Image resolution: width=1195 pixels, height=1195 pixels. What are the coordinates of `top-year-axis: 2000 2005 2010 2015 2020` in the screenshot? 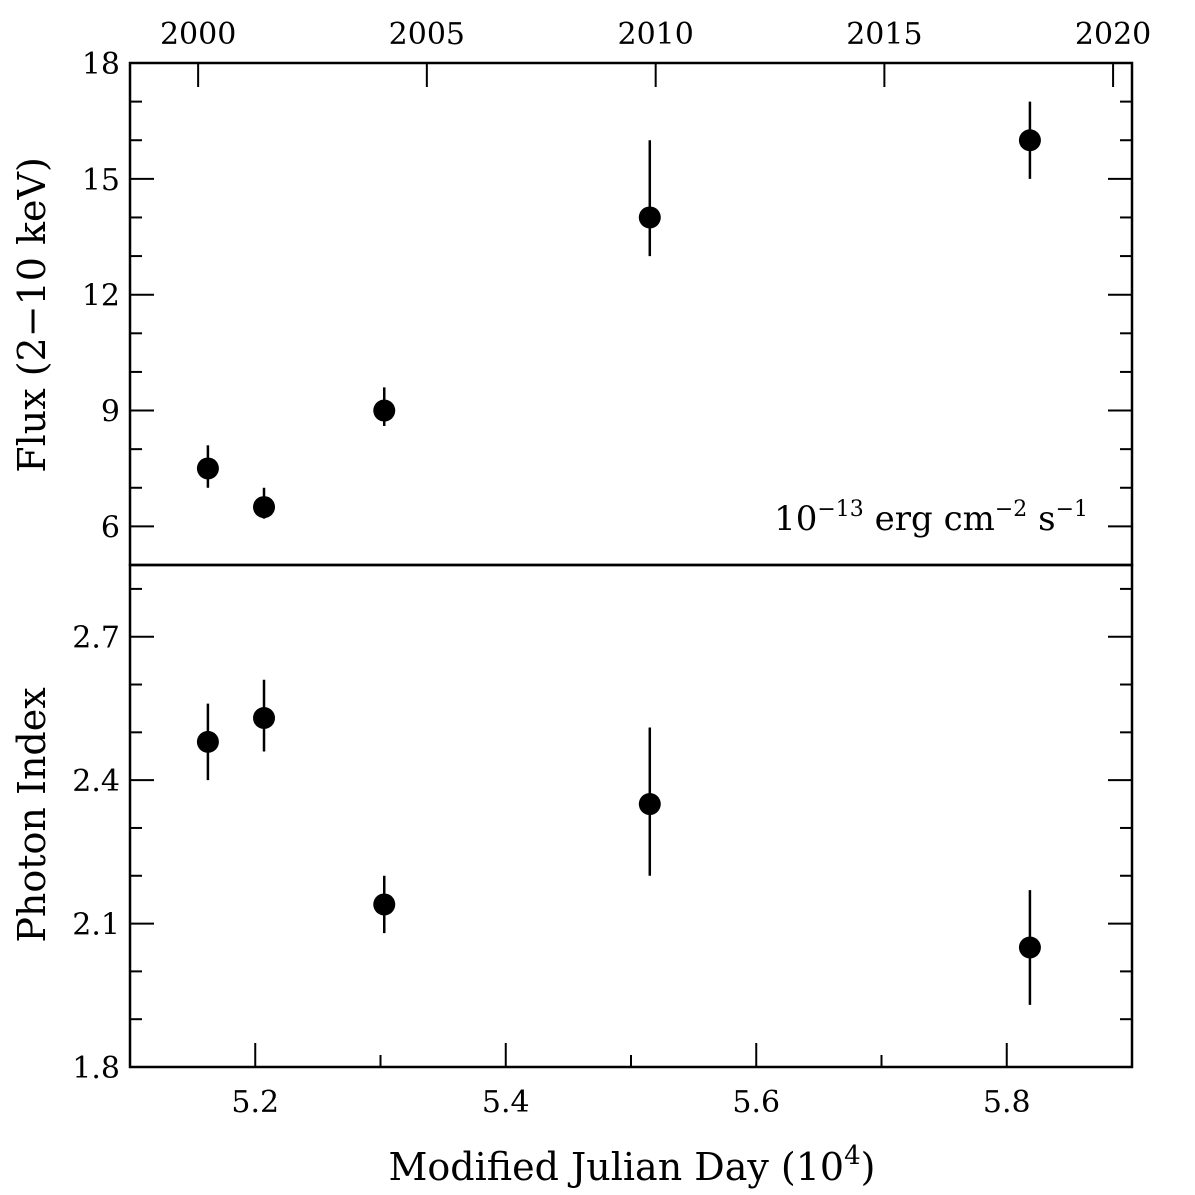 It's located at (655, 52).